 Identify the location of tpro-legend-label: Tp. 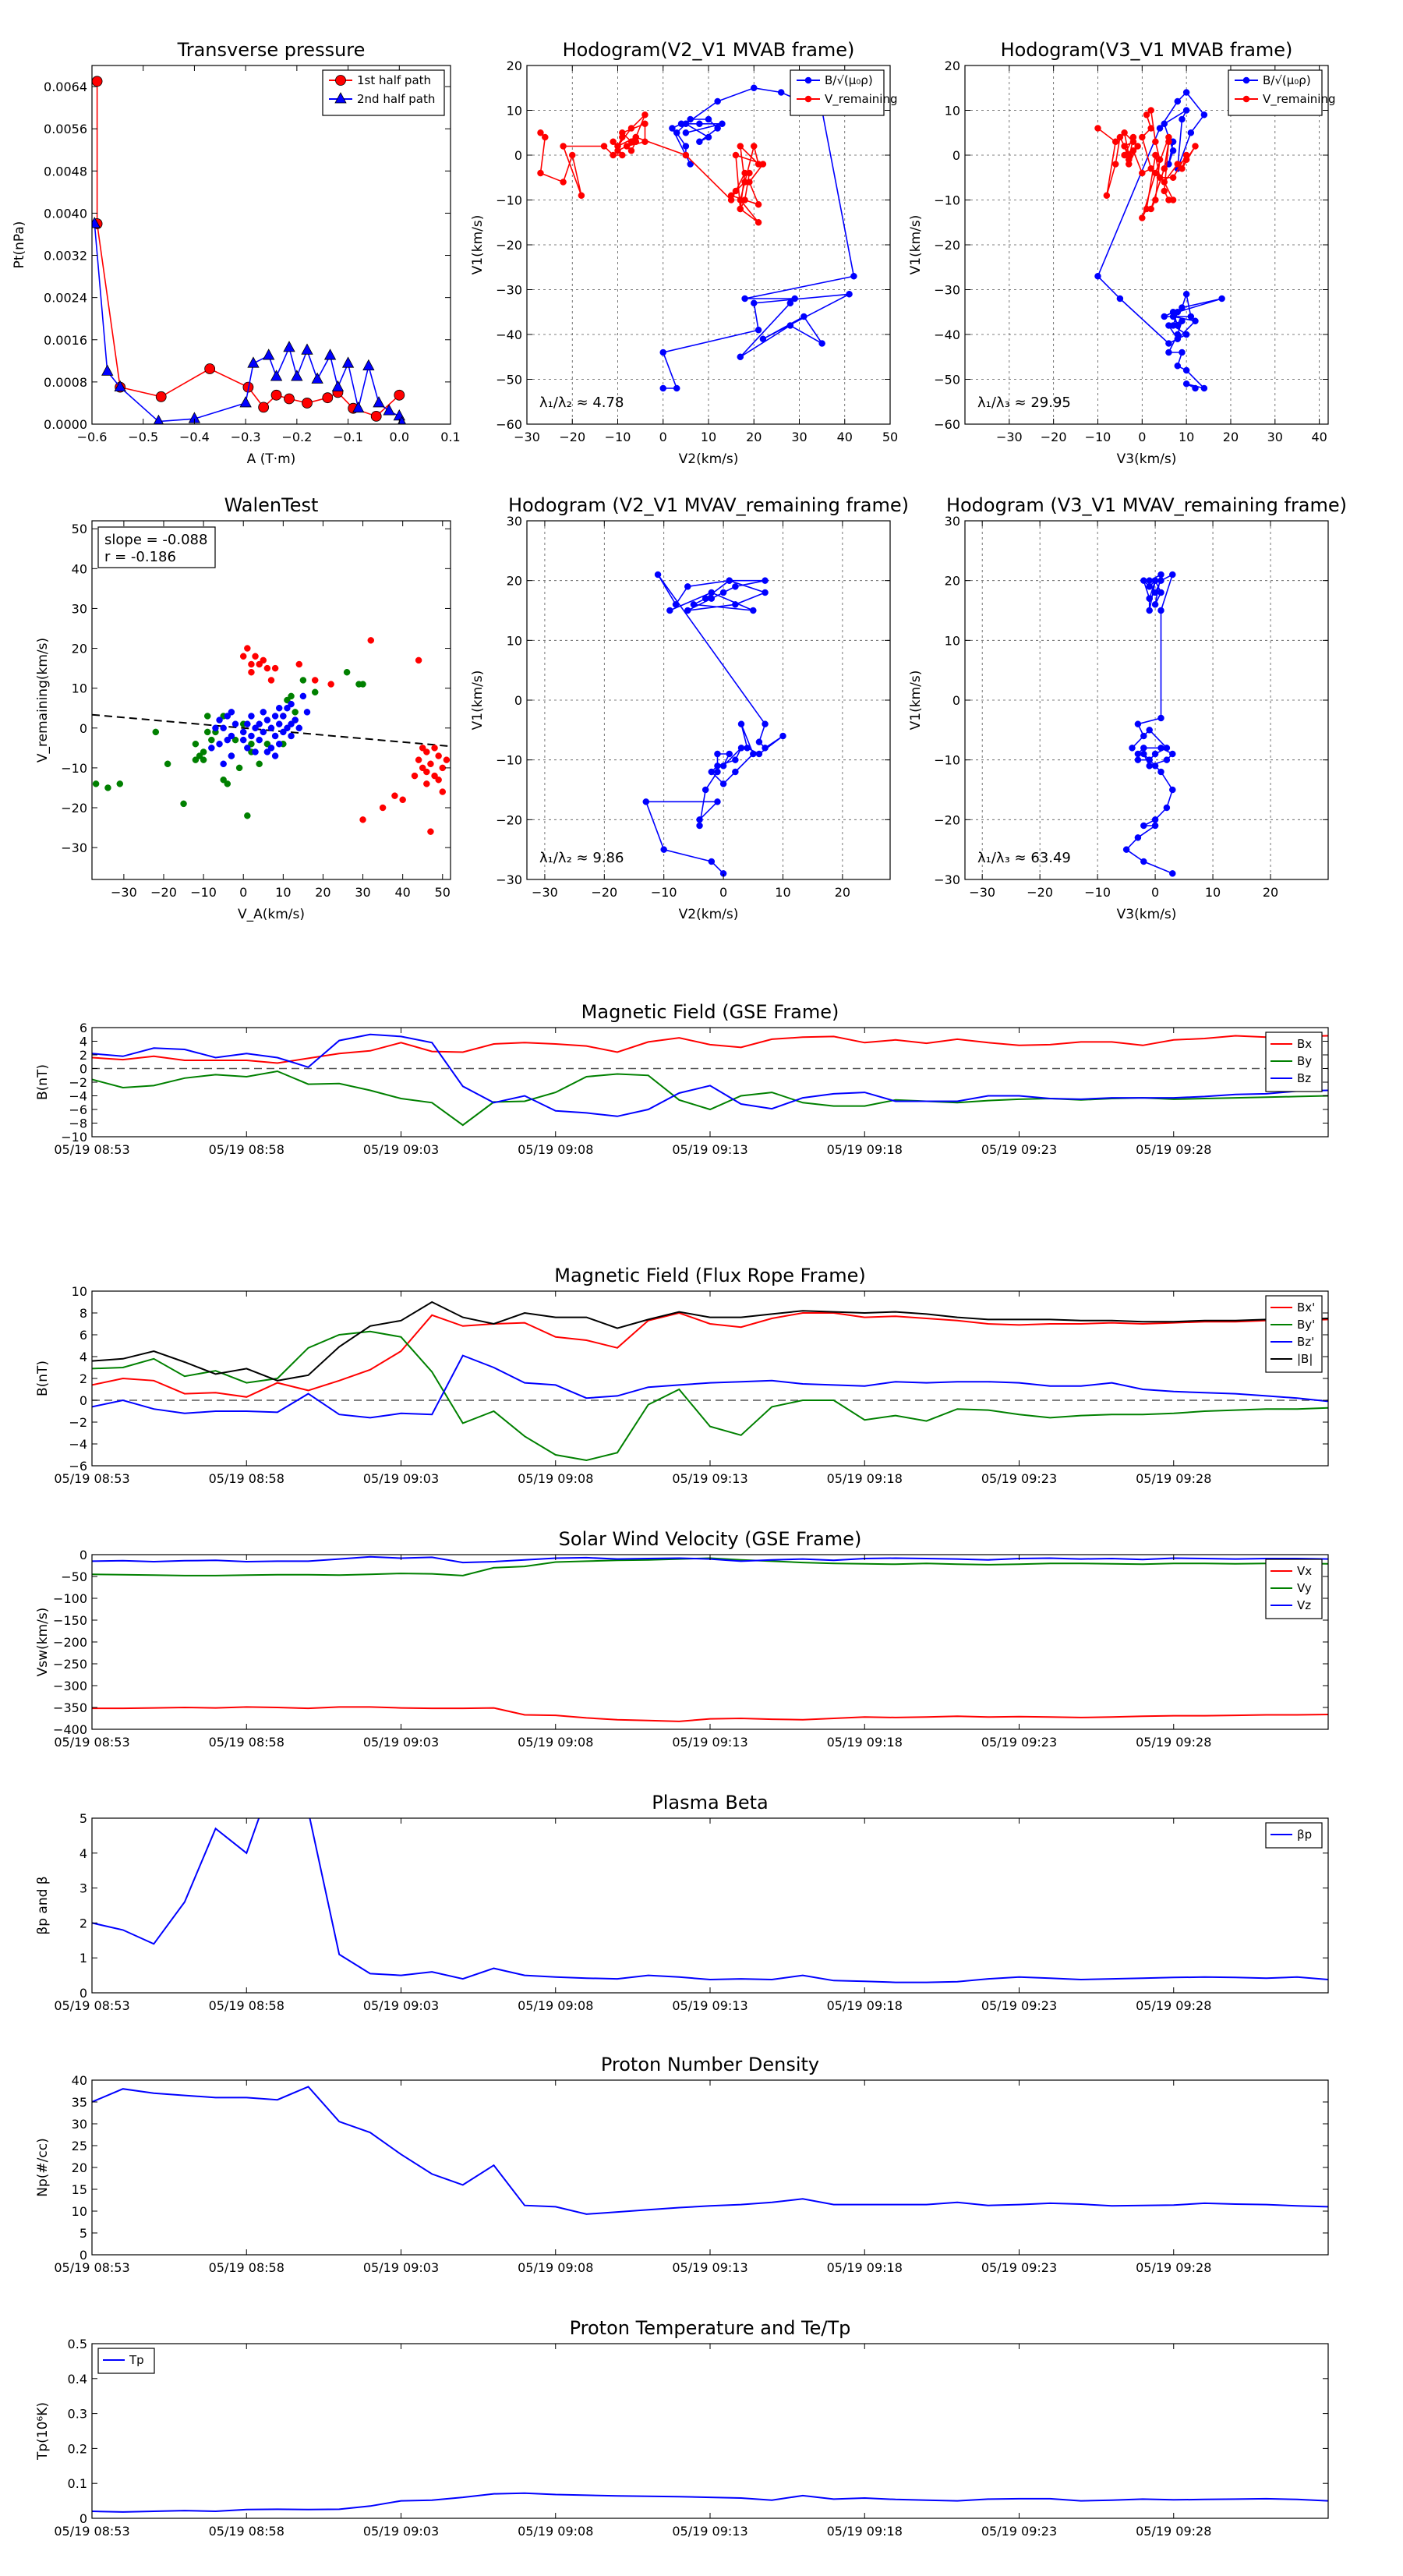
(136, 2360).